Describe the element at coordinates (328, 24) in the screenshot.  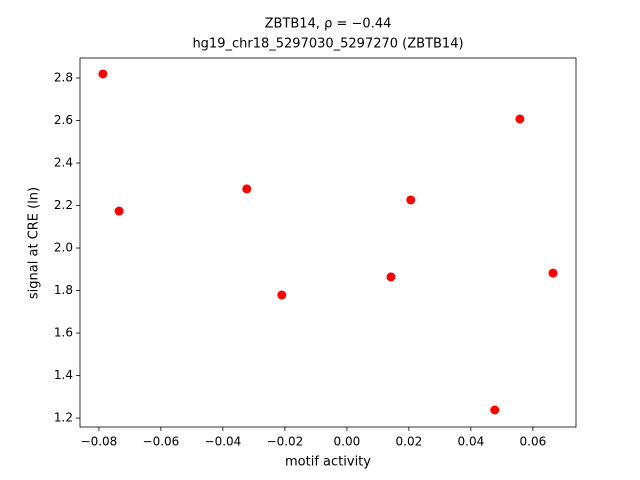
I see `chart-title: ZBTB14, ρ = −0.44` at that location.